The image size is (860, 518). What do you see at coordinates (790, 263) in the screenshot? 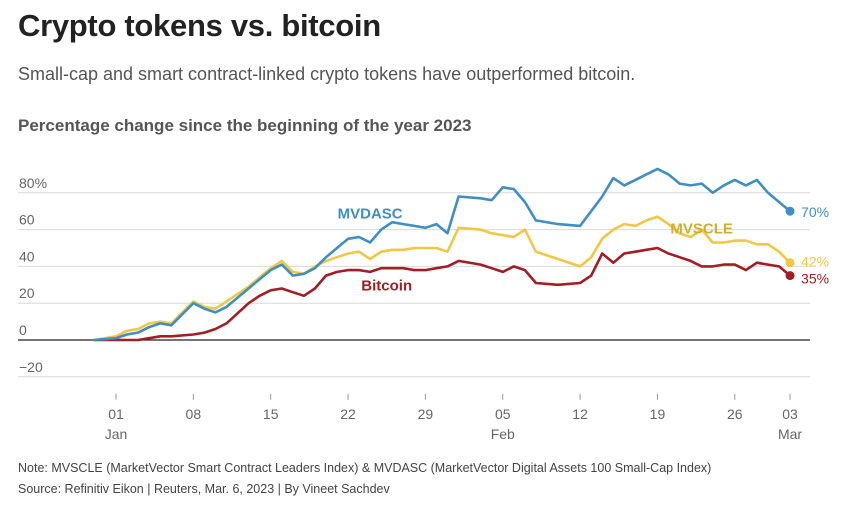
I see `end-point-mvscle` at bounding box center [790, 263].